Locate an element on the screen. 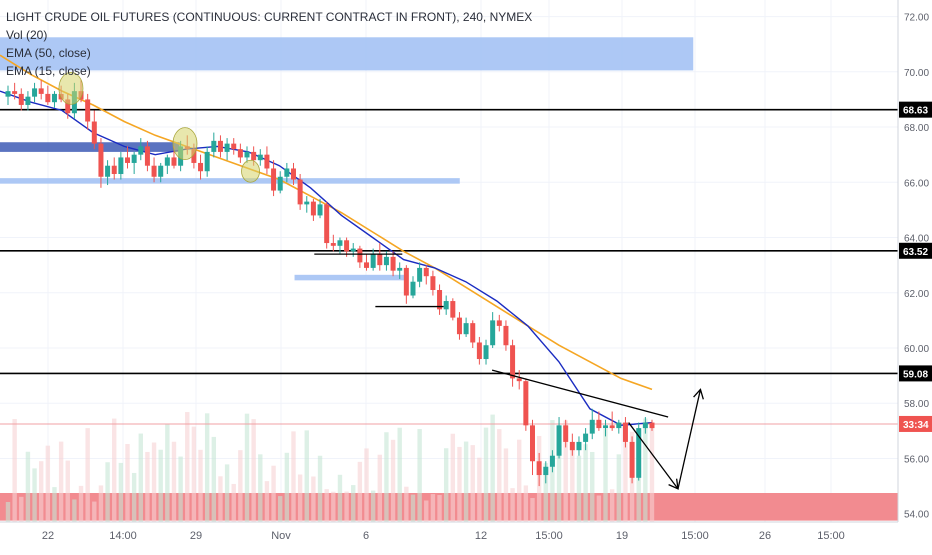 Image resolution: width=932 pixels, height=555 pixels. x-tick-label: 19 is located at coordinates (622, 536).